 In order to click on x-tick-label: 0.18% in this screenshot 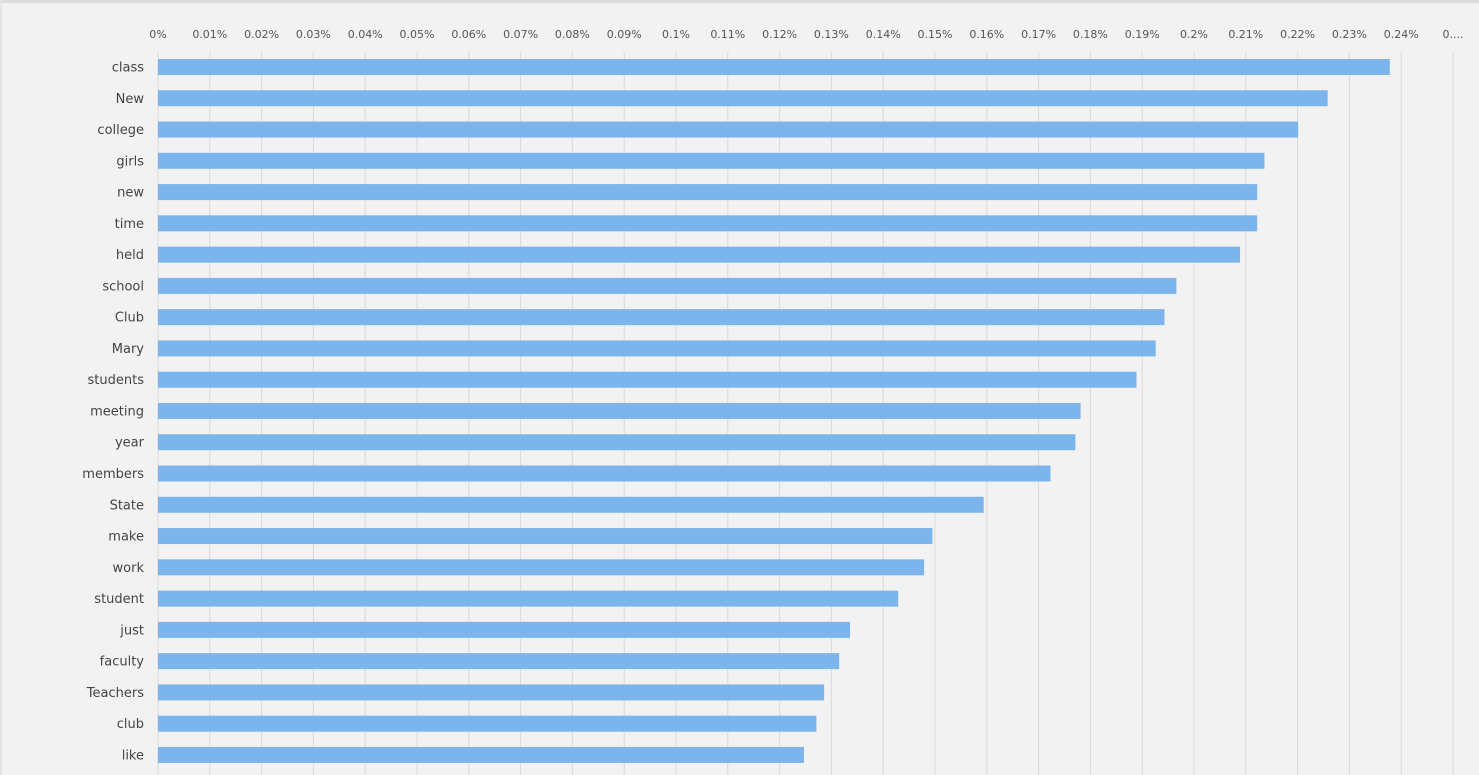, I will do `click(1090, 34)`.